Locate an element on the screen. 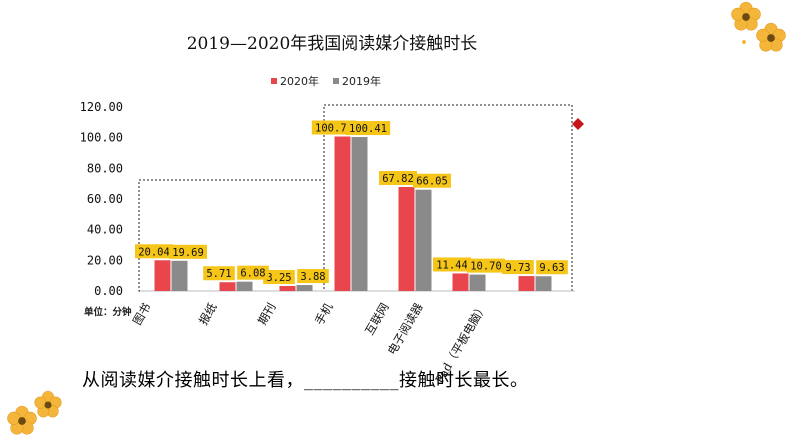  question-sentence: 从阅读媒介接触时长上看，__________接触时长最长。 is located at coordinates (305, 379).